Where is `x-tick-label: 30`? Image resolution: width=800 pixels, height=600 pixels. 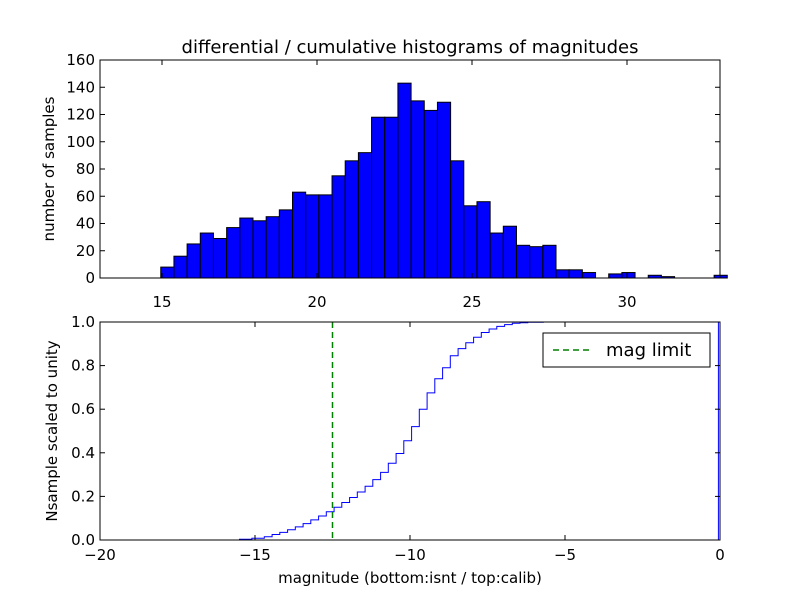 x-tick-label: 30 is located at coordinates (626, 302).